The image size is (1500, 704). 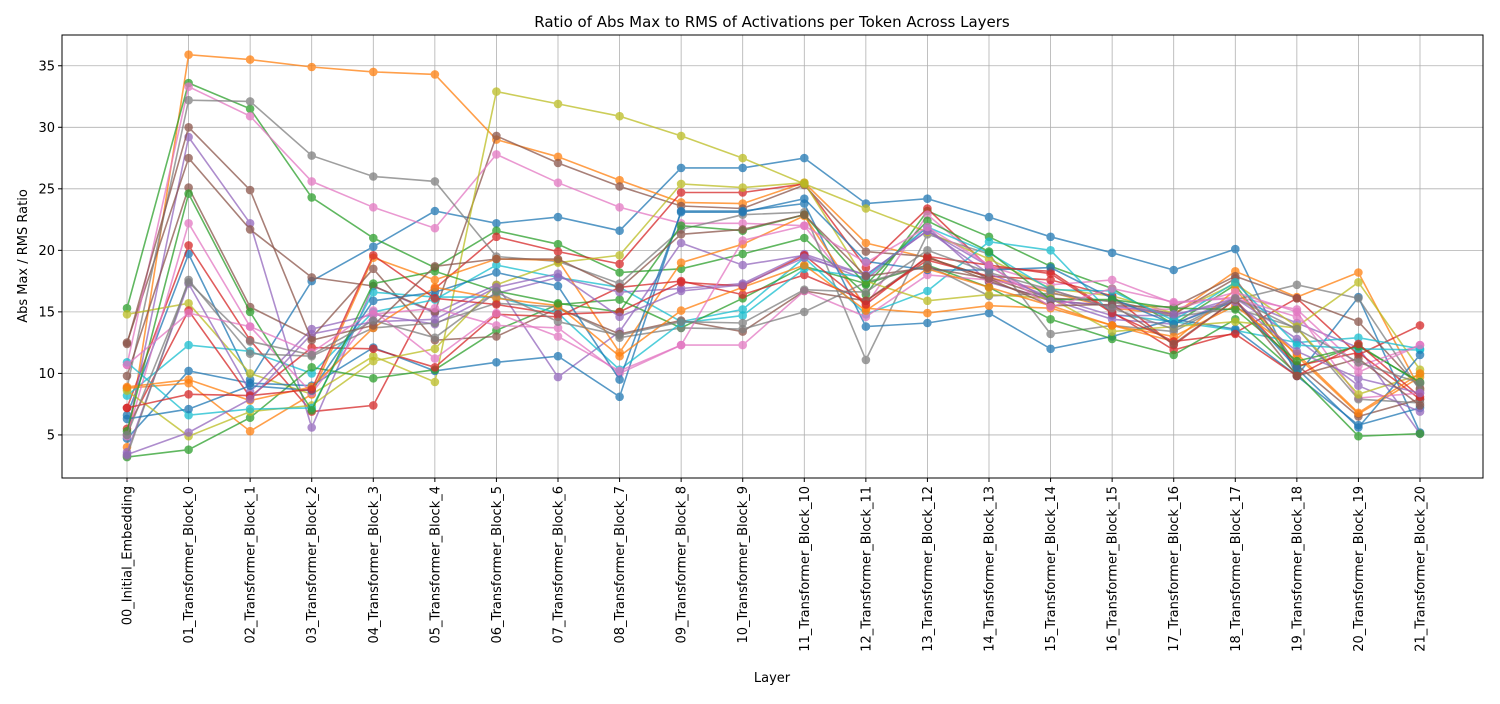 I want to click on x-tick-label: 04_Transformer_Block_3, so click(x=374, y=564).